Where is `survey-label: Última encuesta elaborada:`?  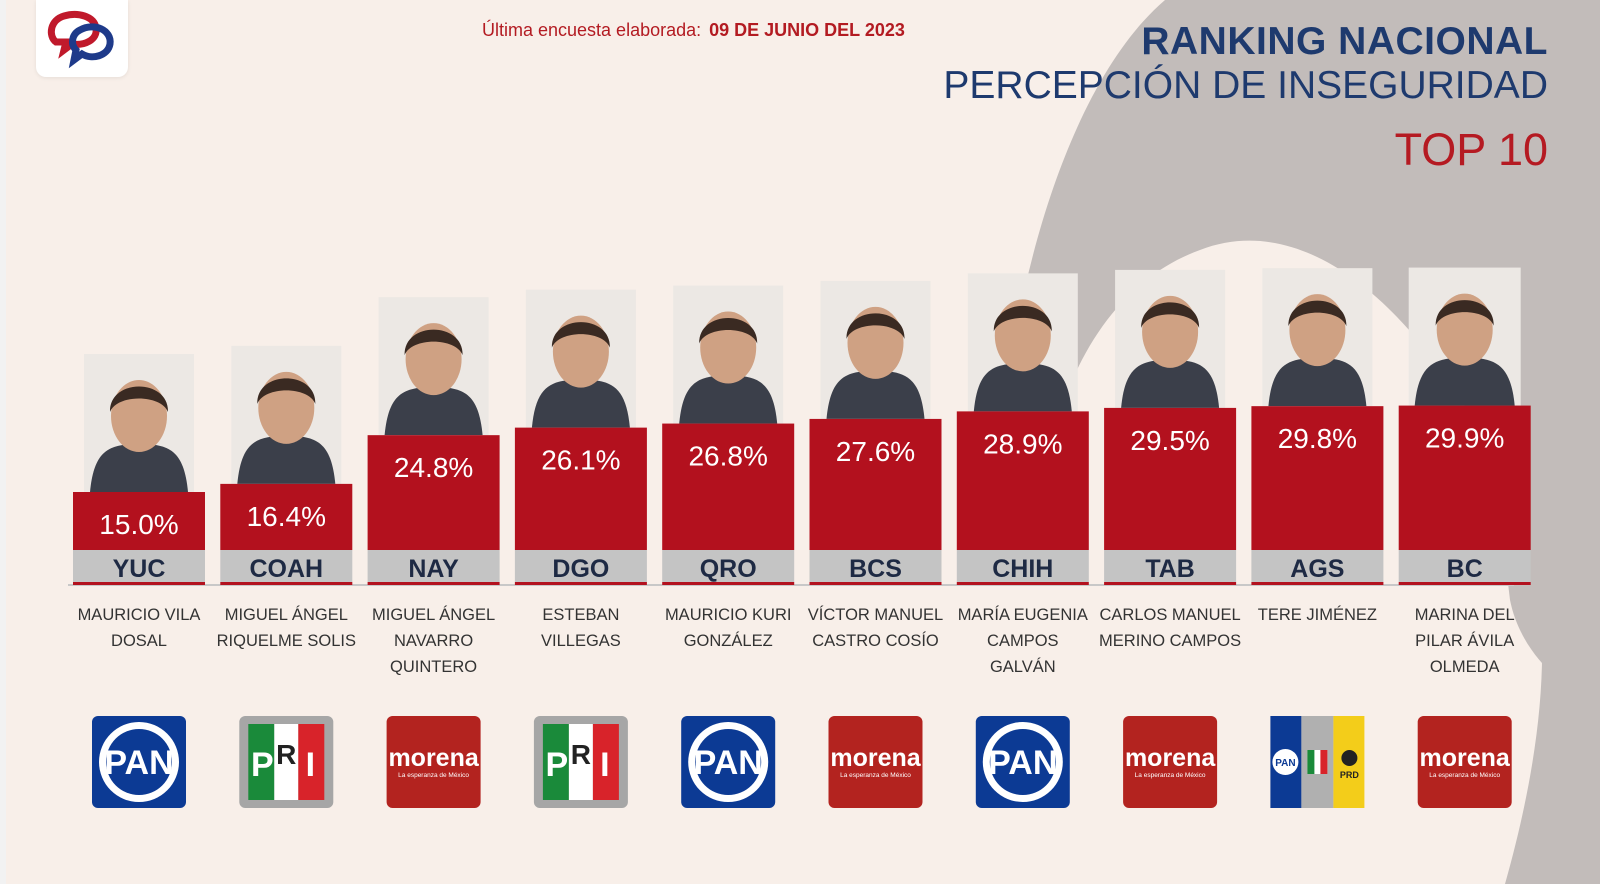 survey-label: Última encuesta elaborada: is located at coordinates (592, 30).